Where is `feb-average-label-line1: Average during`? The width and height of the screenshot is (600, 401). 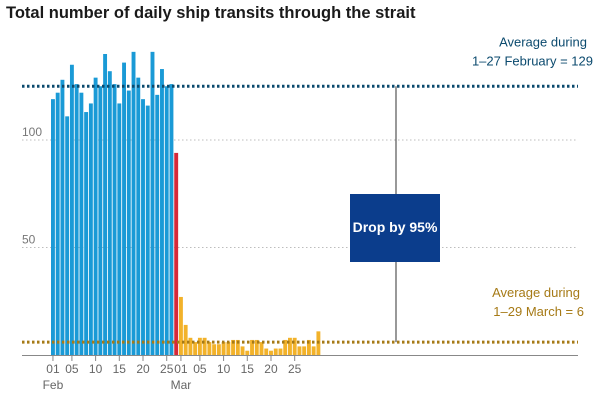 feb-average-label-line1: Average during is located at coordinates (543, 41).